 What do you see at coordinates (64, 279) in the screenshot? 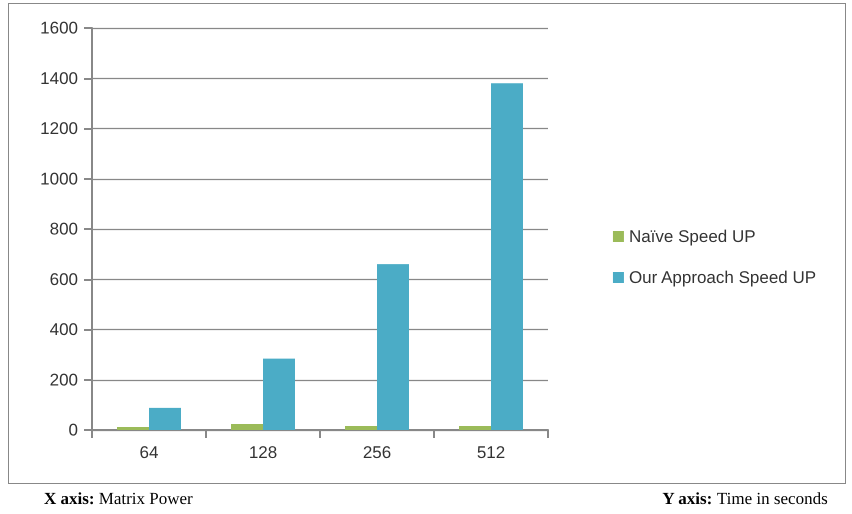
I see `y-tick-label: 600` at bounding box center [64, 279].